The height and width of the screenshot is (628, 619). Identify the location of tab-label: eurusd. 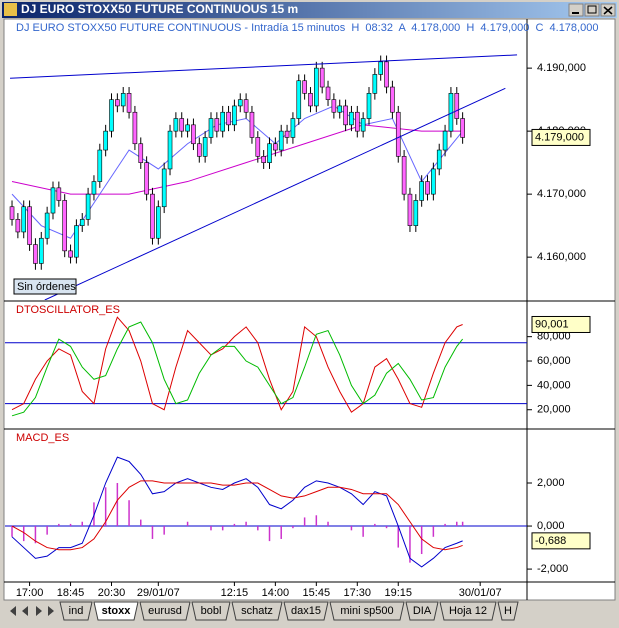
(165, 611).